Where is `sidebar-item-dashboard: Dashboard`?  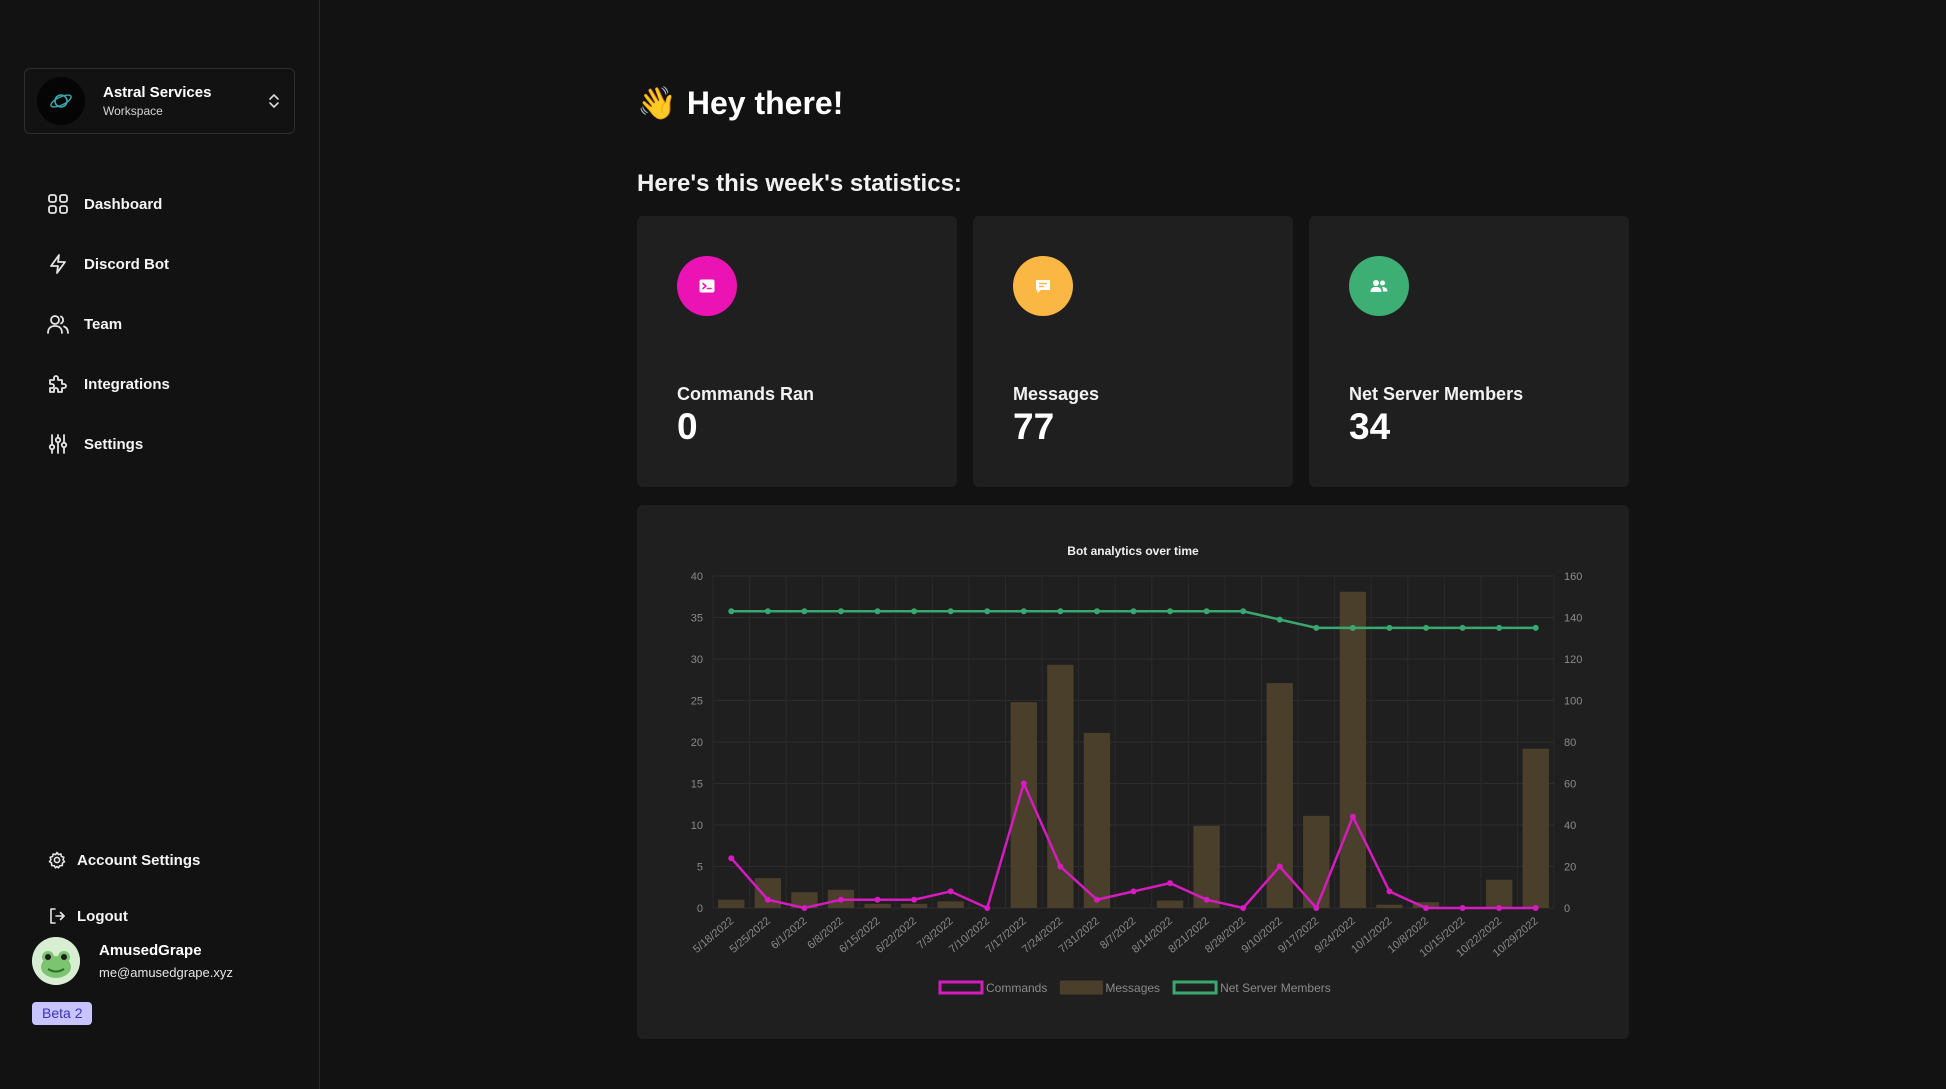 sidebar-item-dashboard: Dashboard is located at coordinates (108, 204).